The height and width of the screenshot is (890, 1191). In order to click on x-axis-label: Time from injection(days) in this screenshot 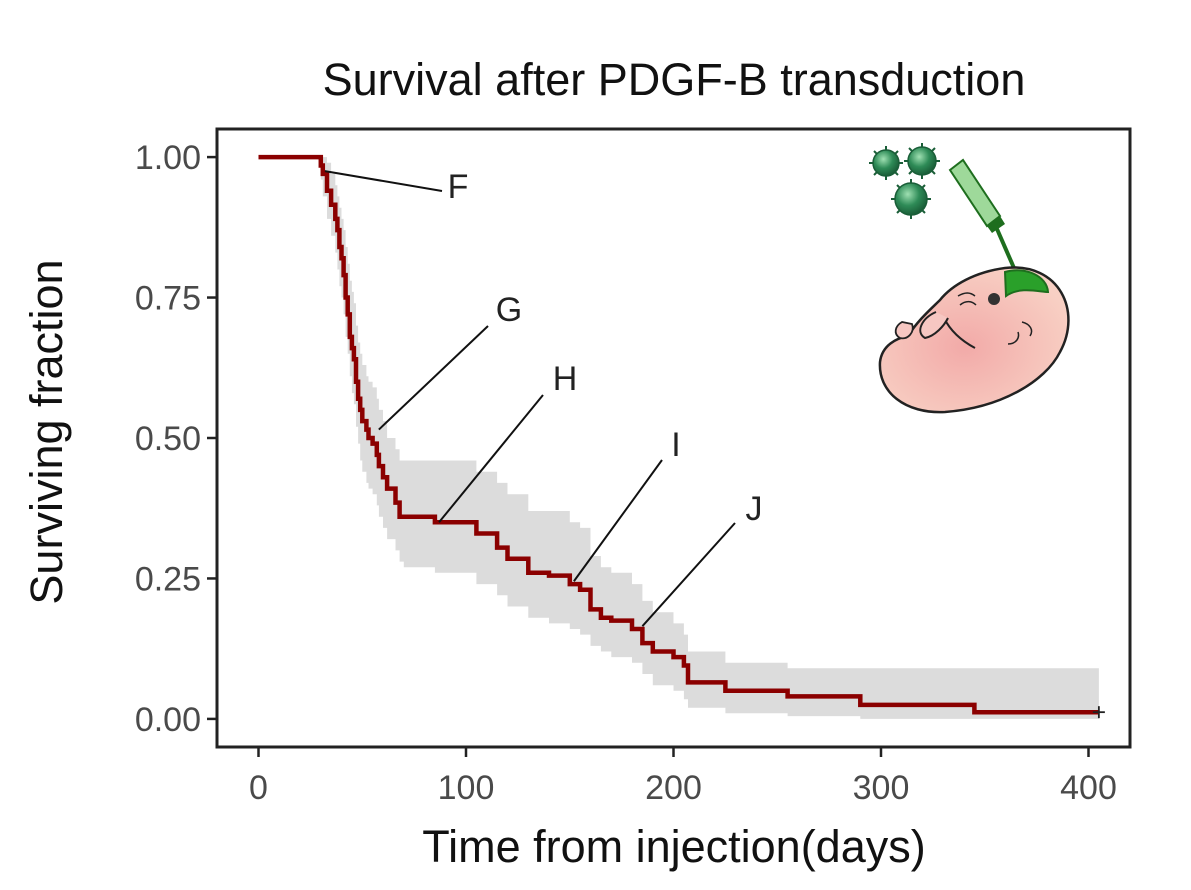, I will do `click(673, 846)`.